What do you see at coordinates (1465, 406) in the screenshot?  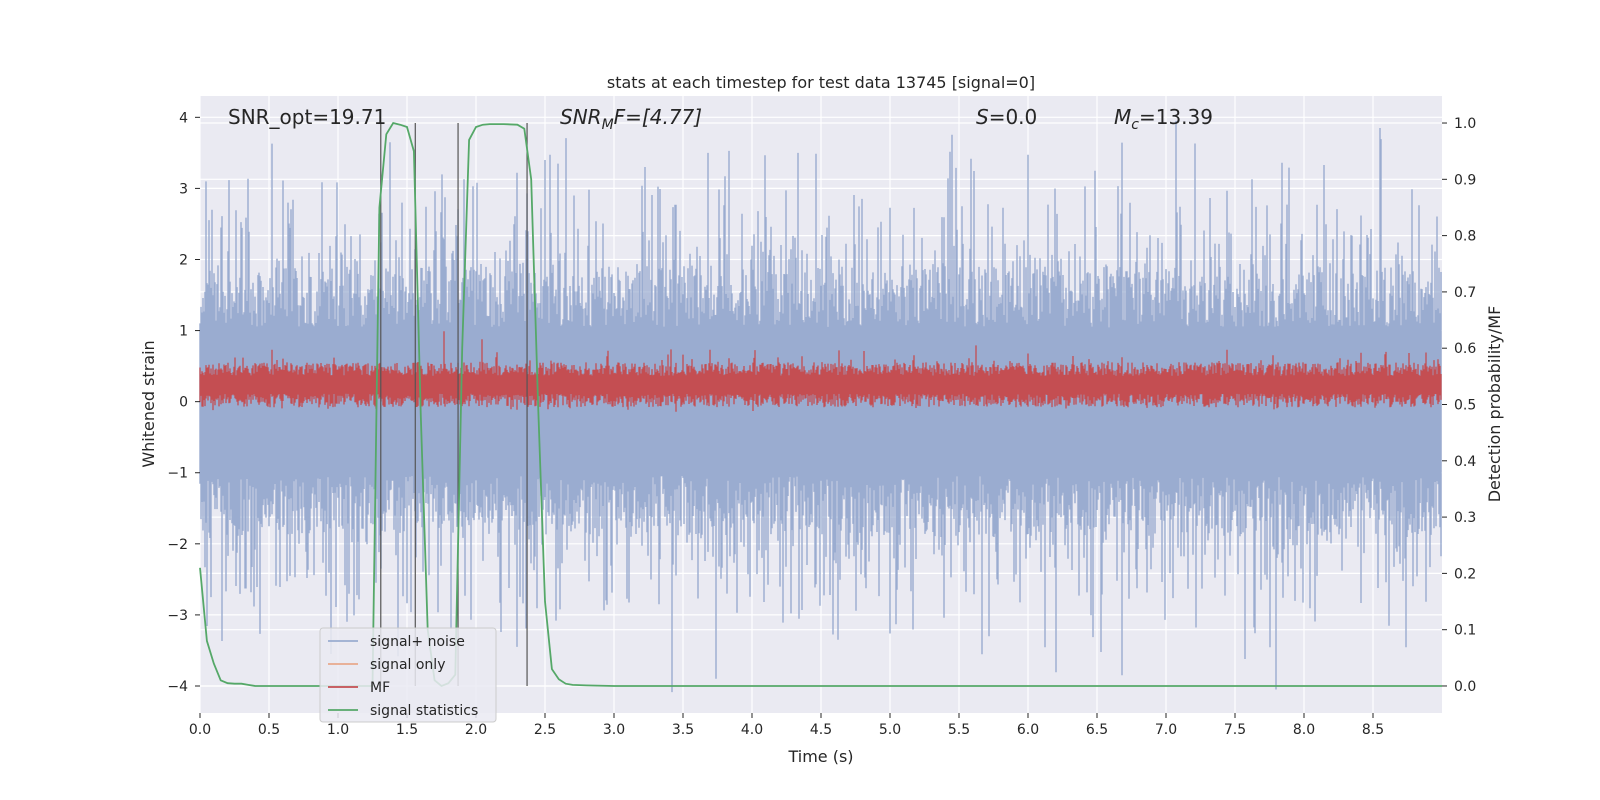 I see `y2-tick-label: 0.5` at bounding box center [1465, 406].